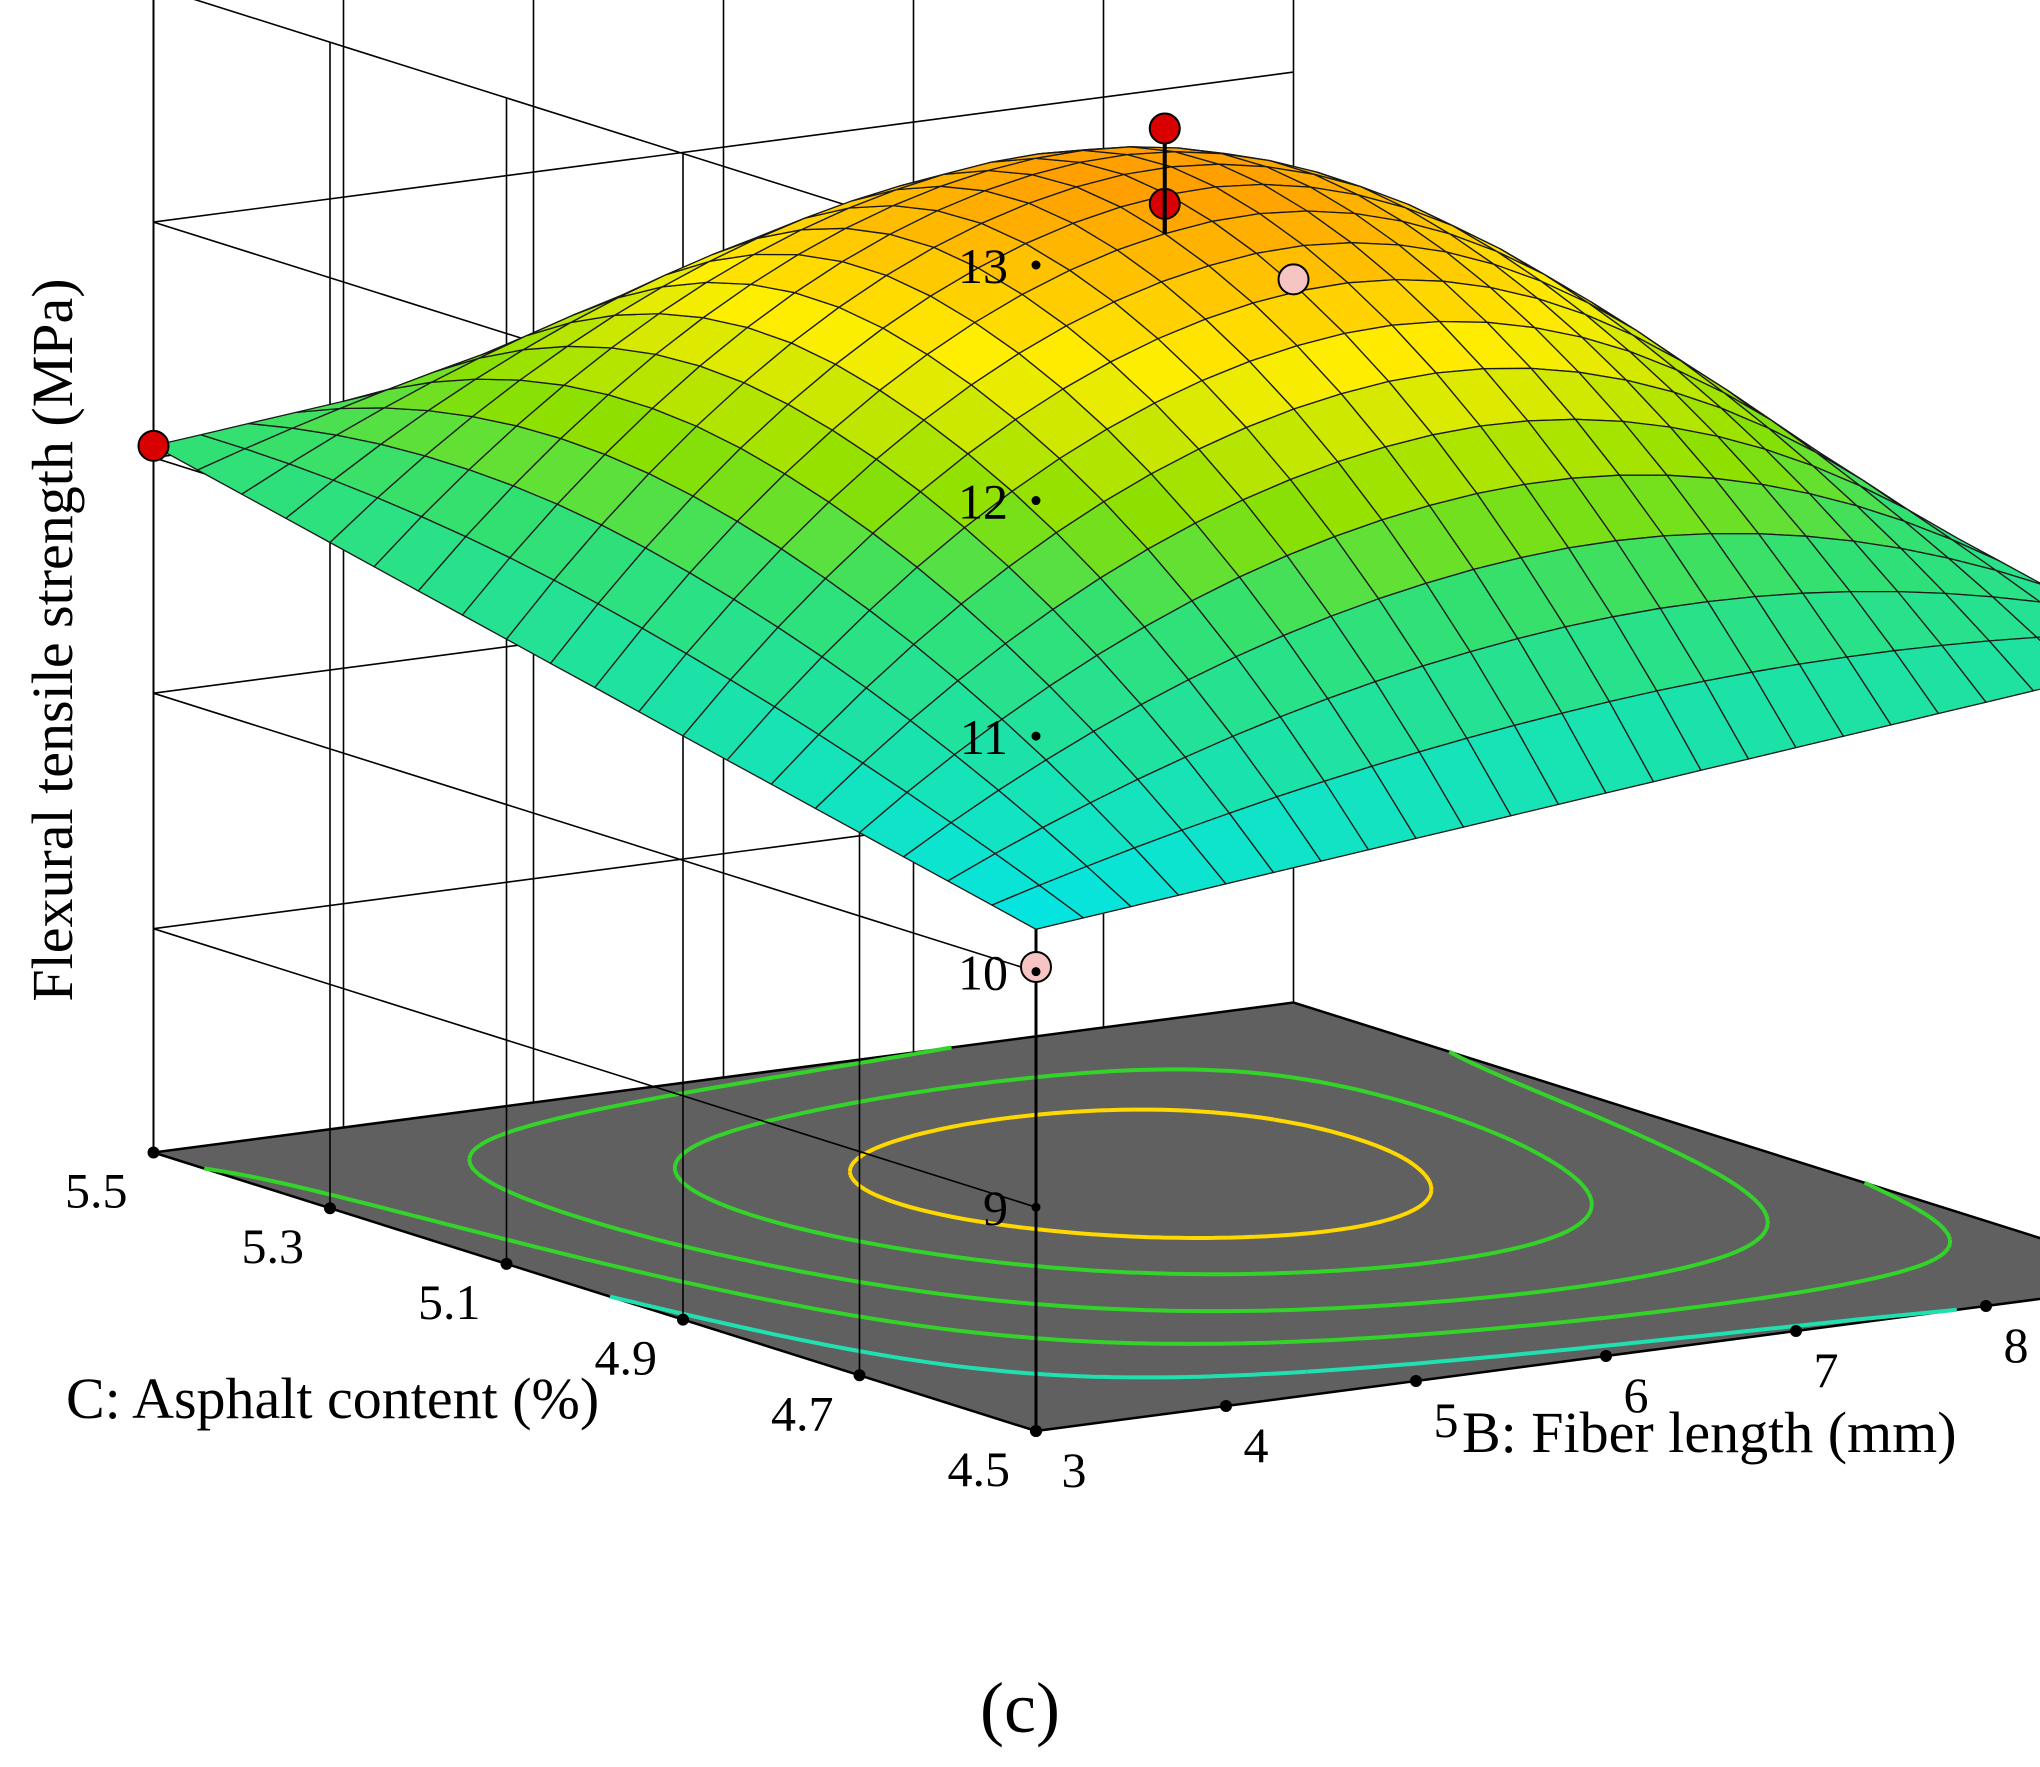  I want to click on c-tick-label: 4.5, so click(979, 1469).